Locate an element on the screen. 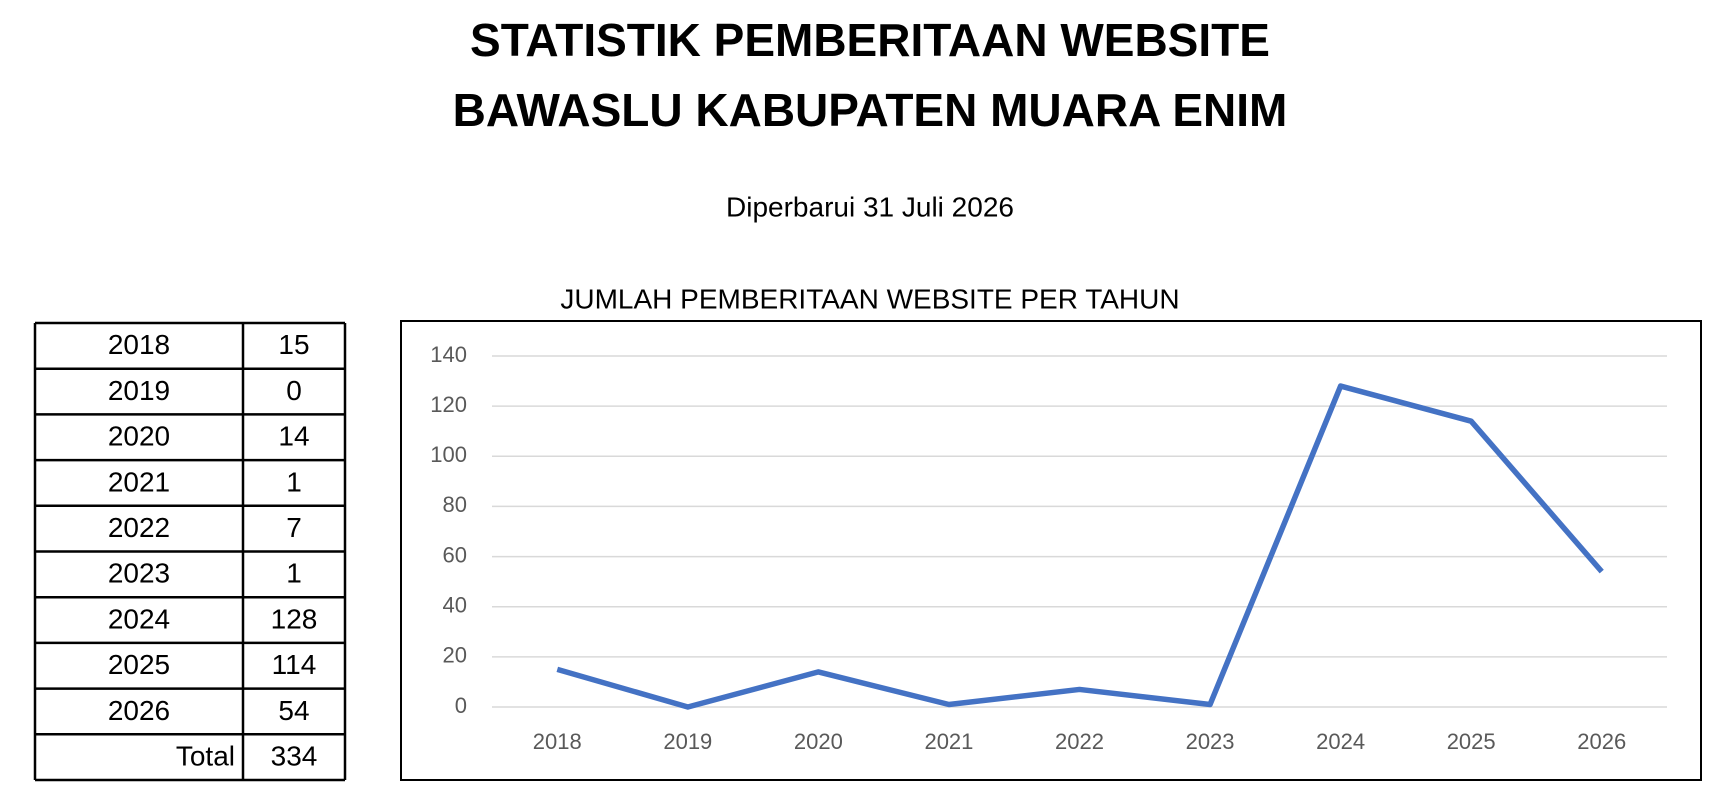  table-cell: 114 is located at coordinates (294, 664).